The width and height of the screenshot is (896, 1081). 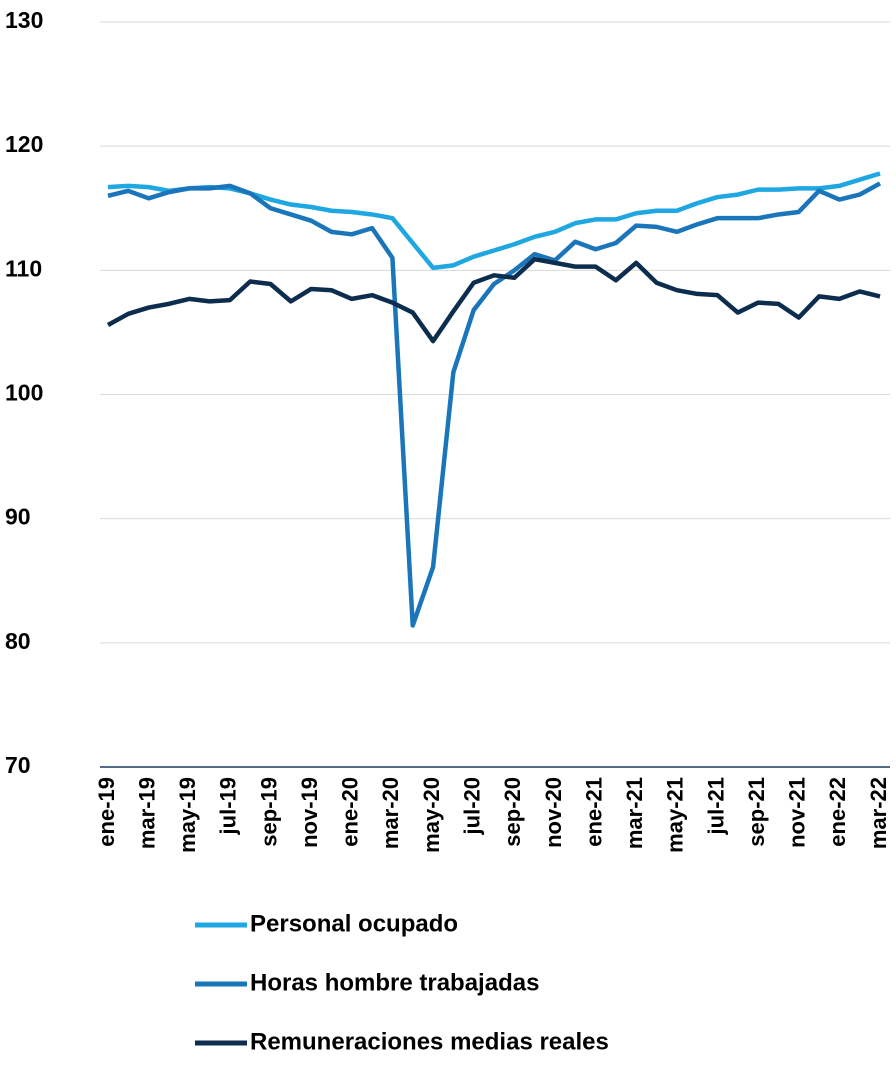 What do you see at coordinates (18, 641) in the screenshot?
I see `y-tick-label: 80` at bounding box center [18, 641].